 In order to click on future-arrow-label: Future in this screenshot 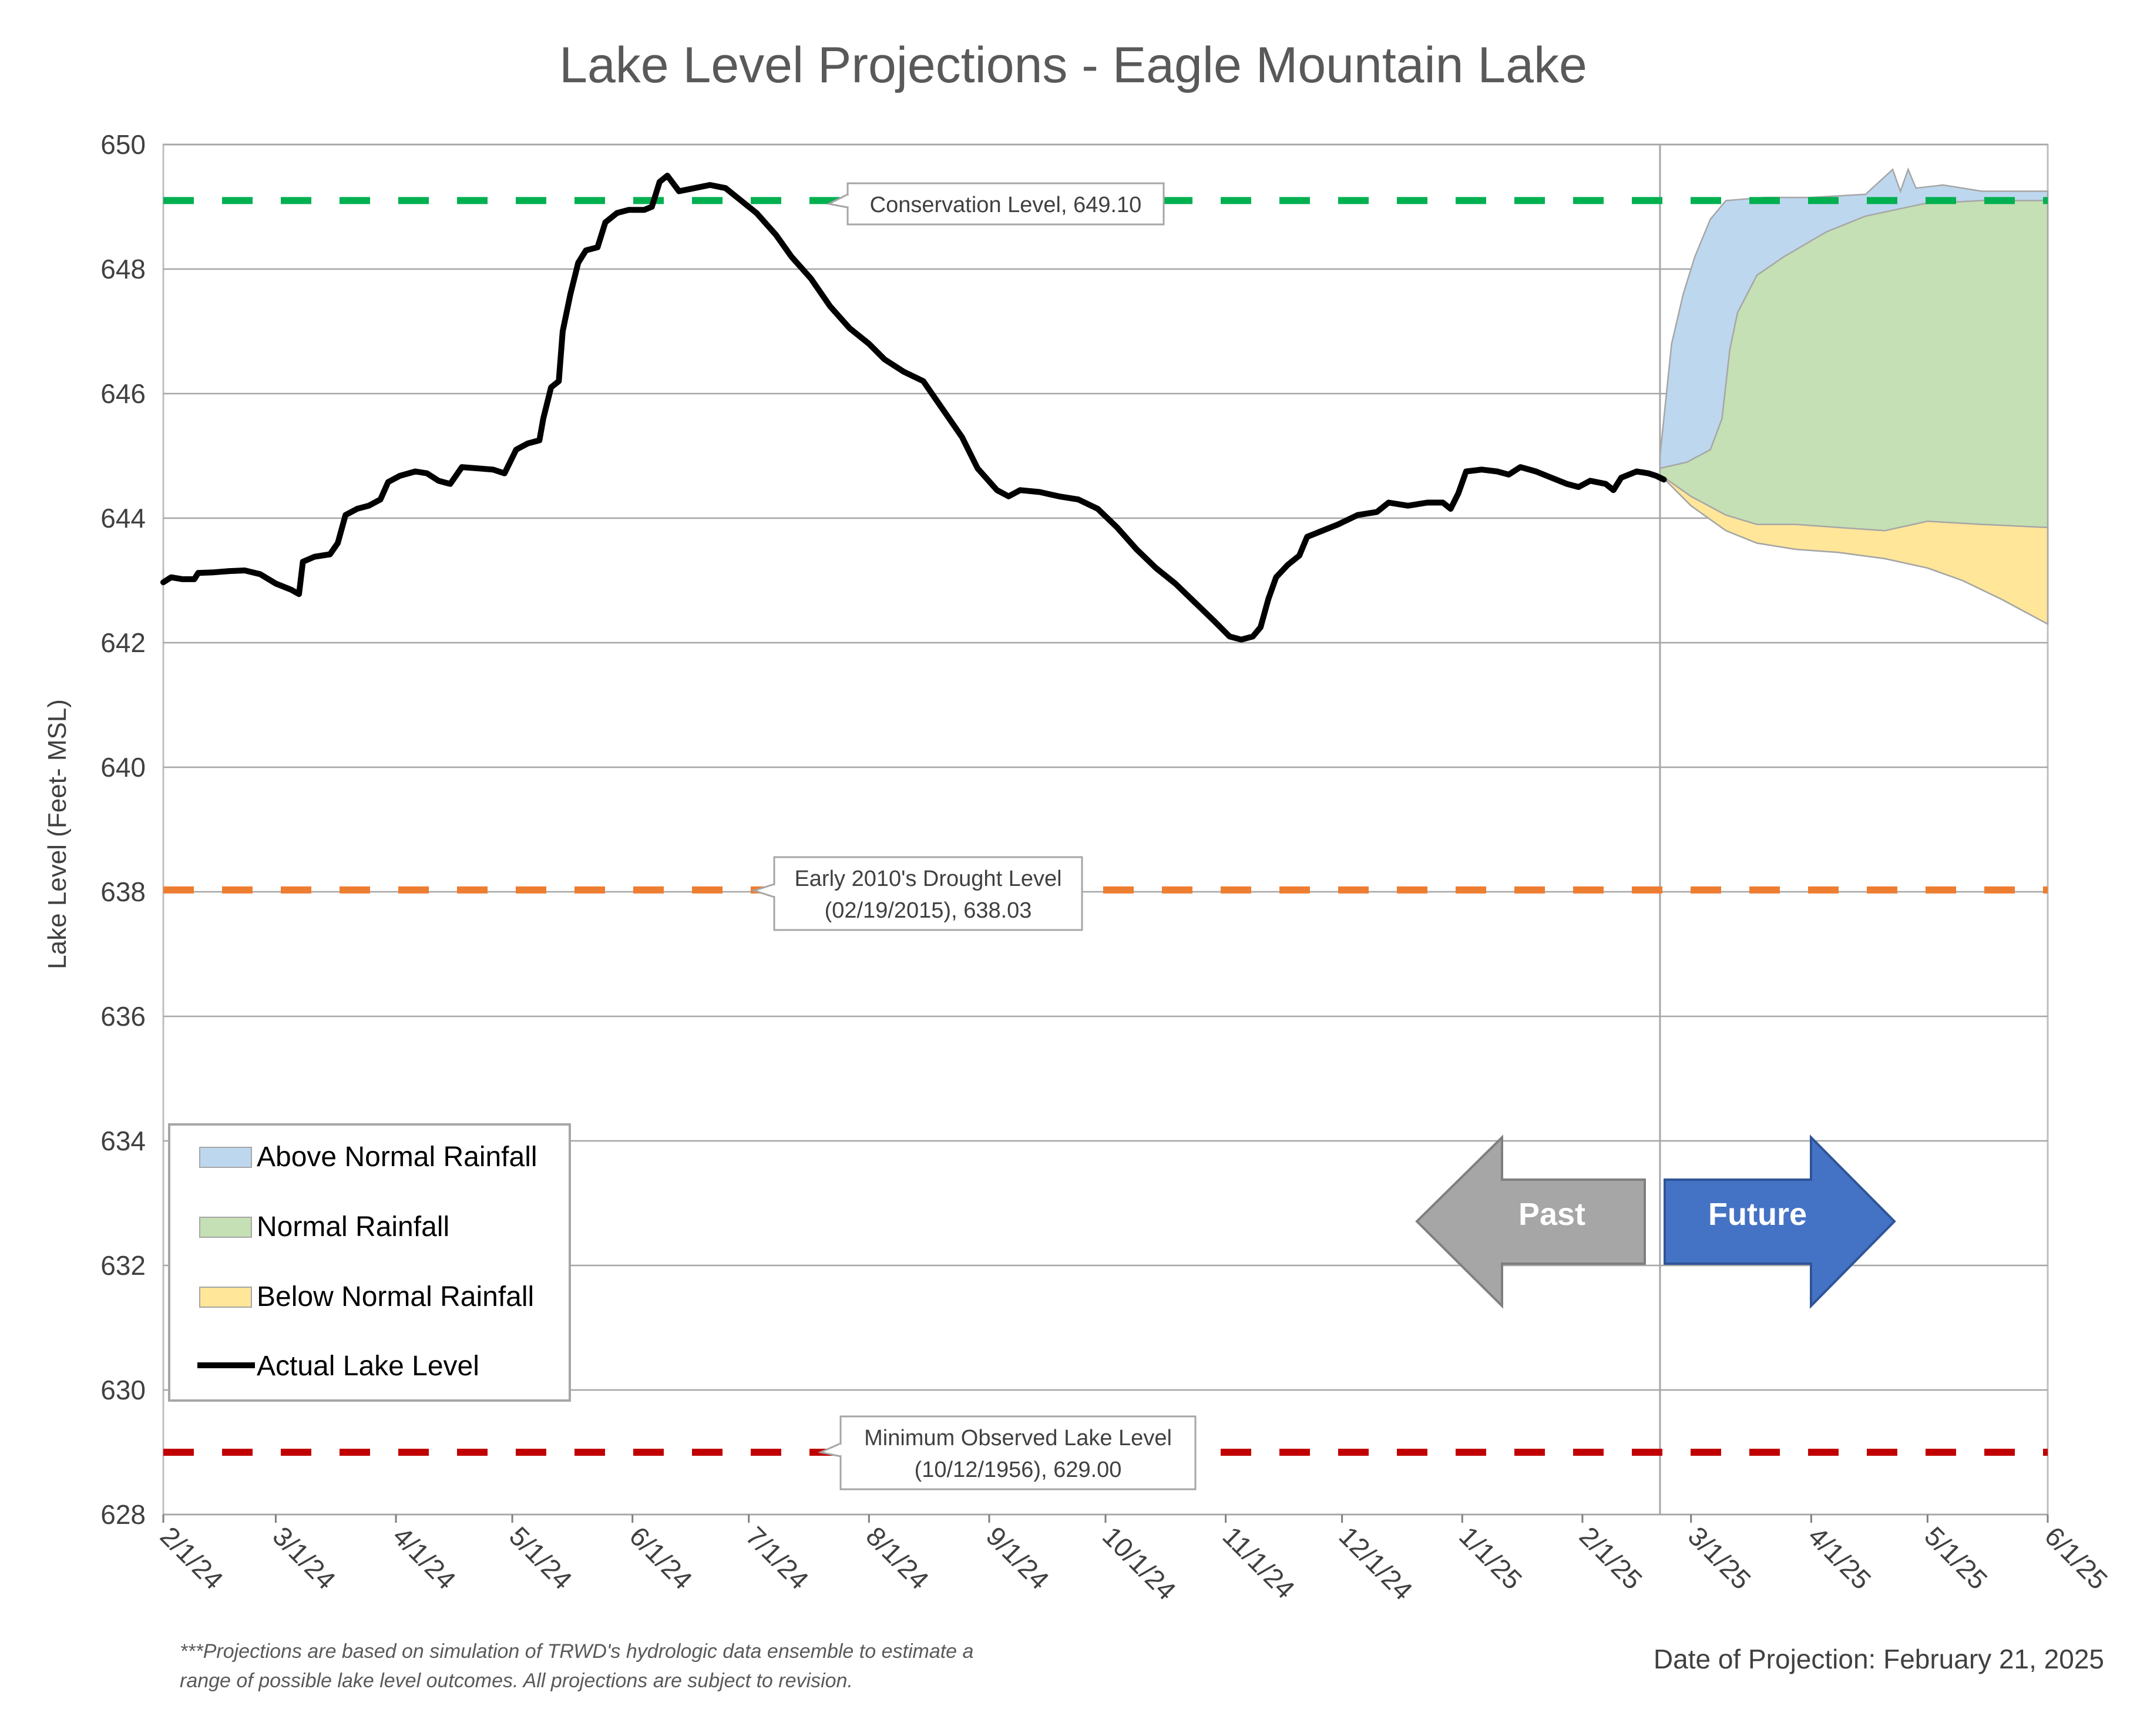, I will do `click(1757, 1214)`.